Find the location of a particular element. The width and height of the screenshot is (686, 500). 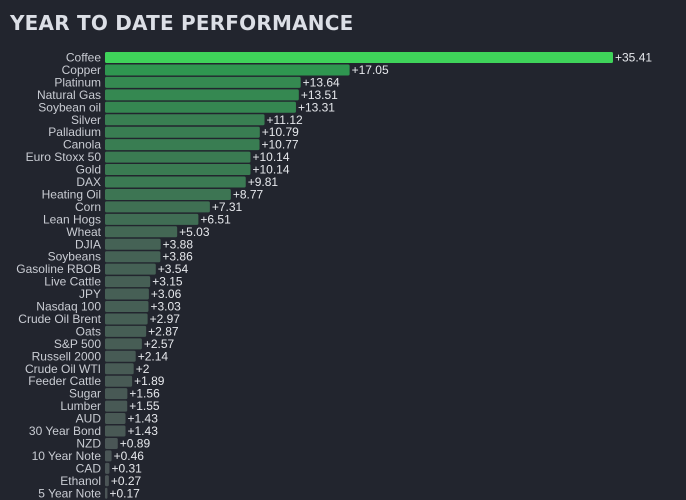

category-label-corn: Corn is located at coordinates (88, 207).